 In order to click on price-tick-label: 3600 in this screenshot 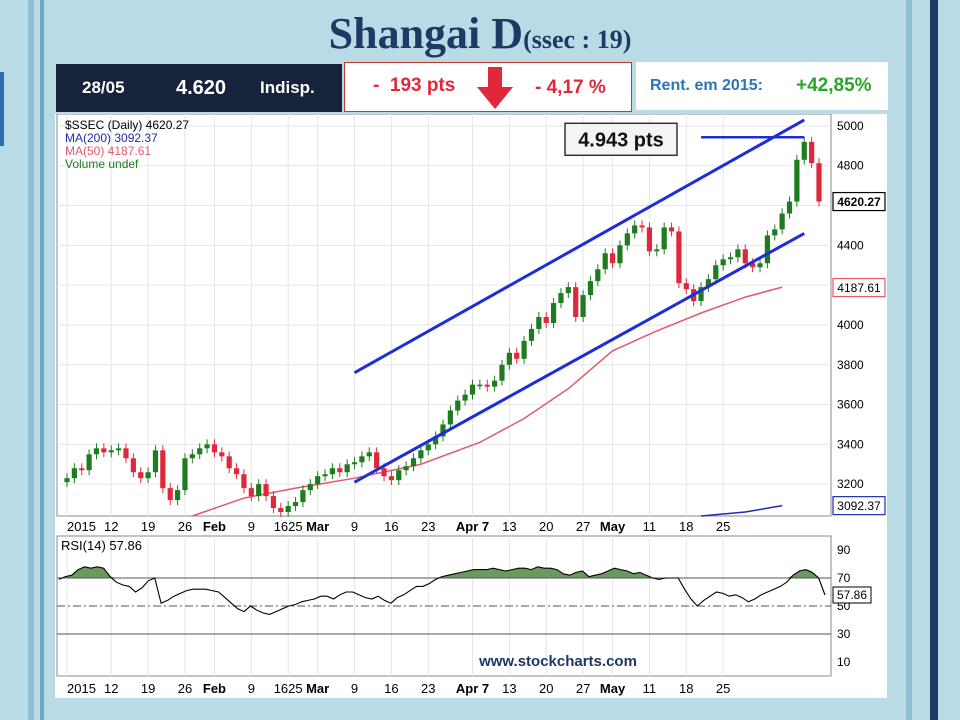, I will do `click(850, 405)`.